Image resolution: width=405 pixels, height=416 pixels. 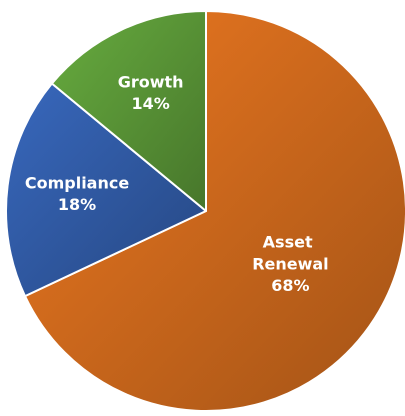 I want to click on slice-value-label: 14%, so click(x=151, y=103).